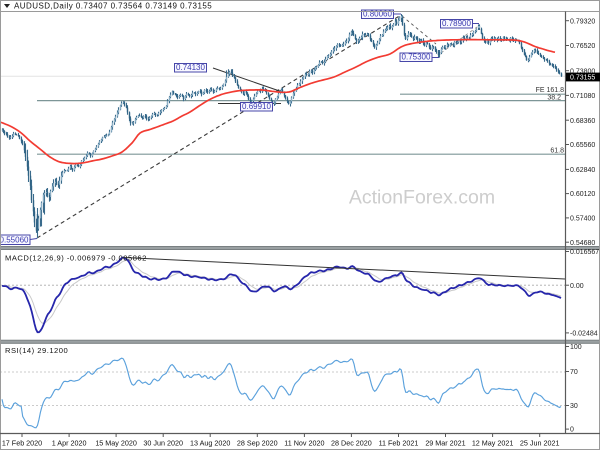 Image resolution: width=600 pixels, height=450 pixels. What do you see at coordinates (22, 443) in the screenshot?
I see `svg-text: 17 Feb 2020` at bounding box center [22, 443].